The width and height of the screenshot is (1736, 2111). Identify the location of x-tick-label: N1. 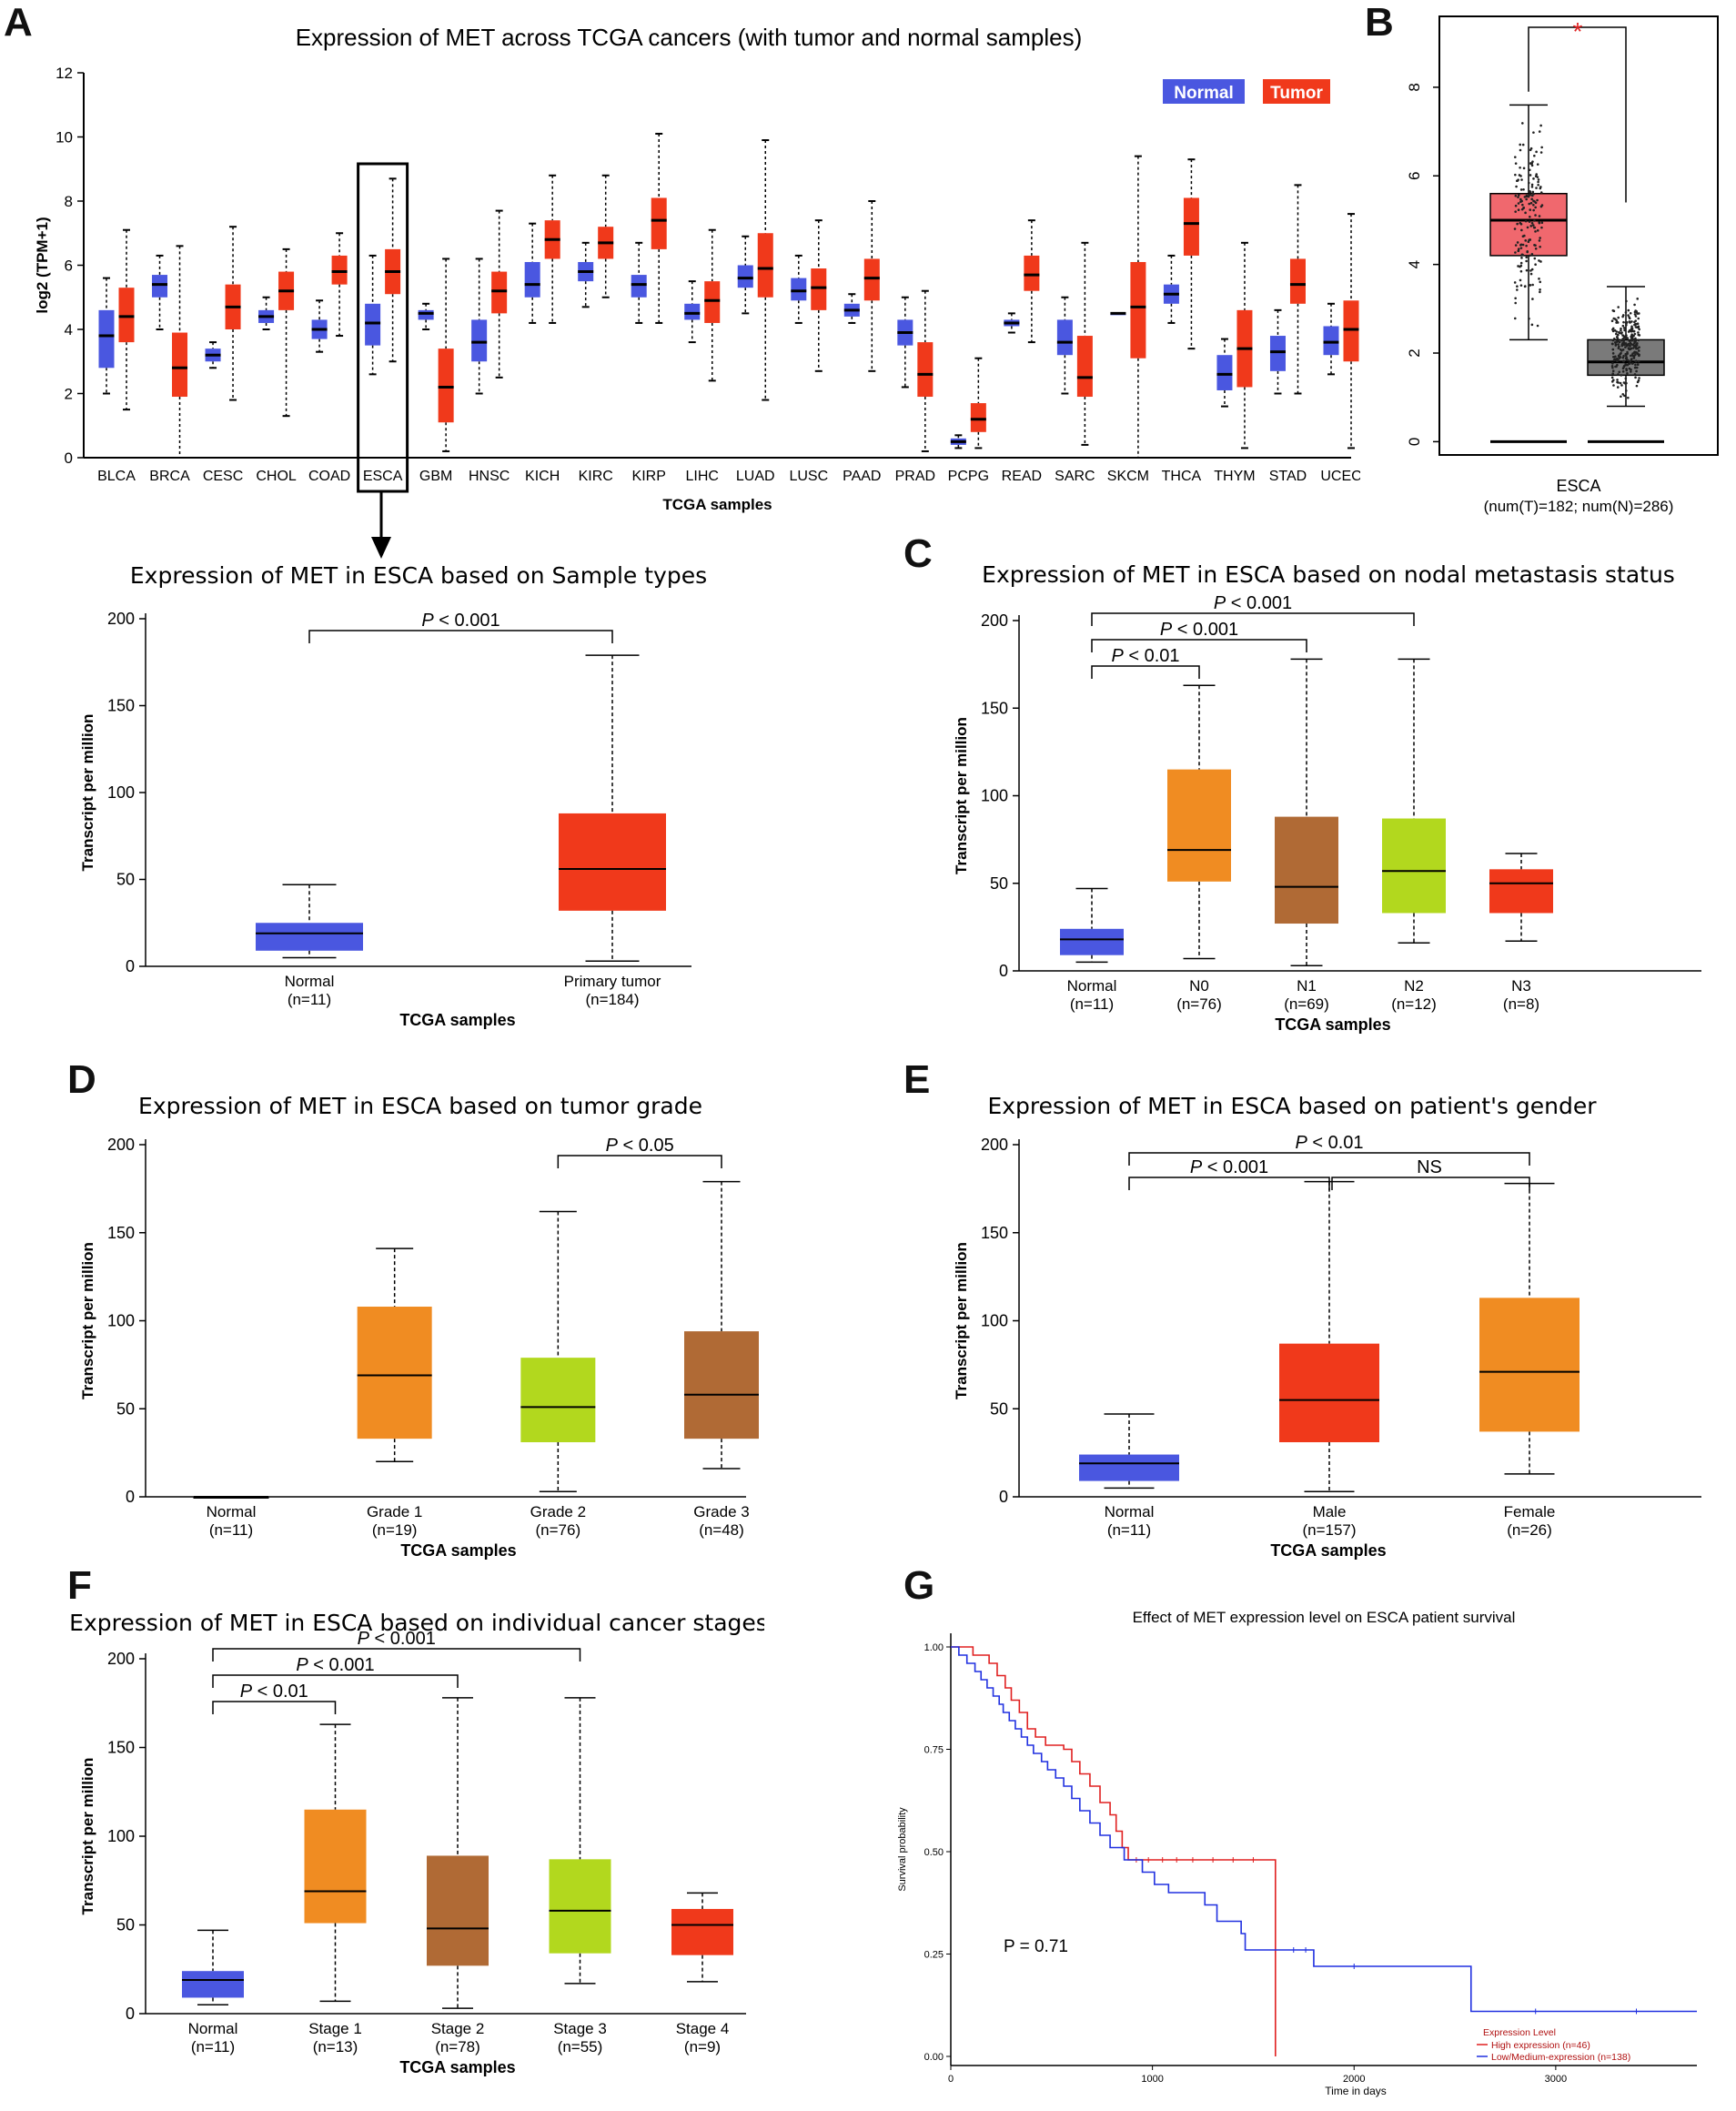
(1307, 986).